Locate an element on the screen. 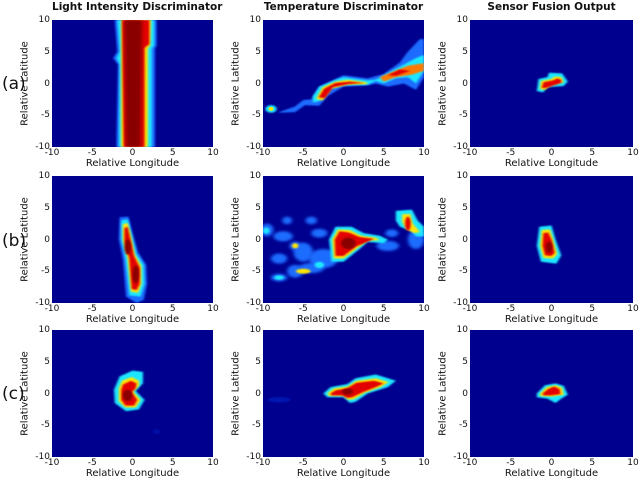  column-title-temperature: Temperature Discriminator is located at coordinates (343, 7).